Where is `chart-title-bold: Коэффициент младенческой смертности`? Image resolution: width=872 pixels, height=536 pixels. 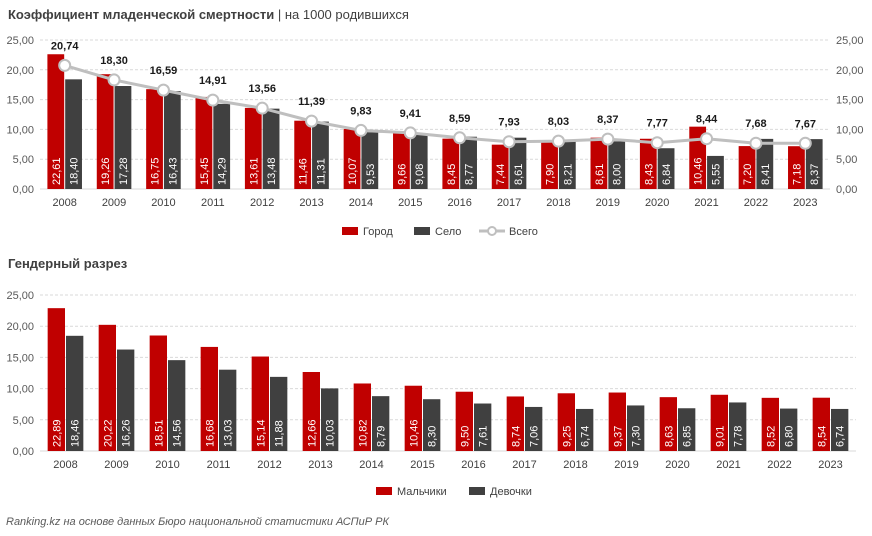
chart-title-bold: Коэффициент младенческой смертности is located at coordinates (141, 14).